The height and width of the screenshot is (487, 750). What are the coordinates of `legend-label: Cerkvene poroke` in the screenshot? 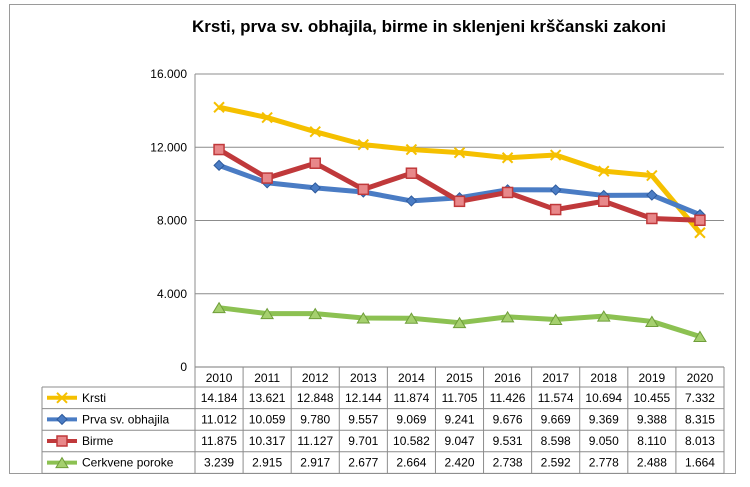 It's located at (128, 463).